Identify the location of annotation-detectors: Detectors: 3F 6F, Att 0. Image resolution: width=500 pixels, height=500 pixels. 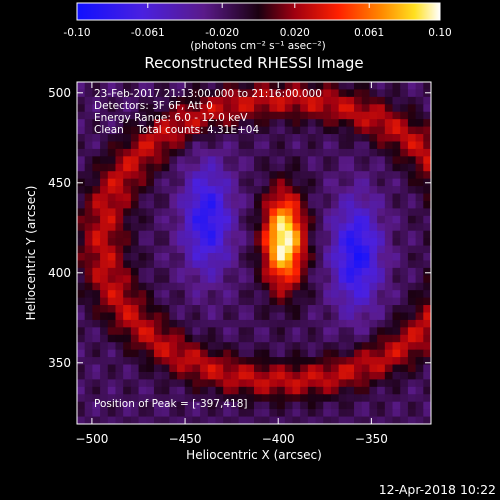
(153, 106).